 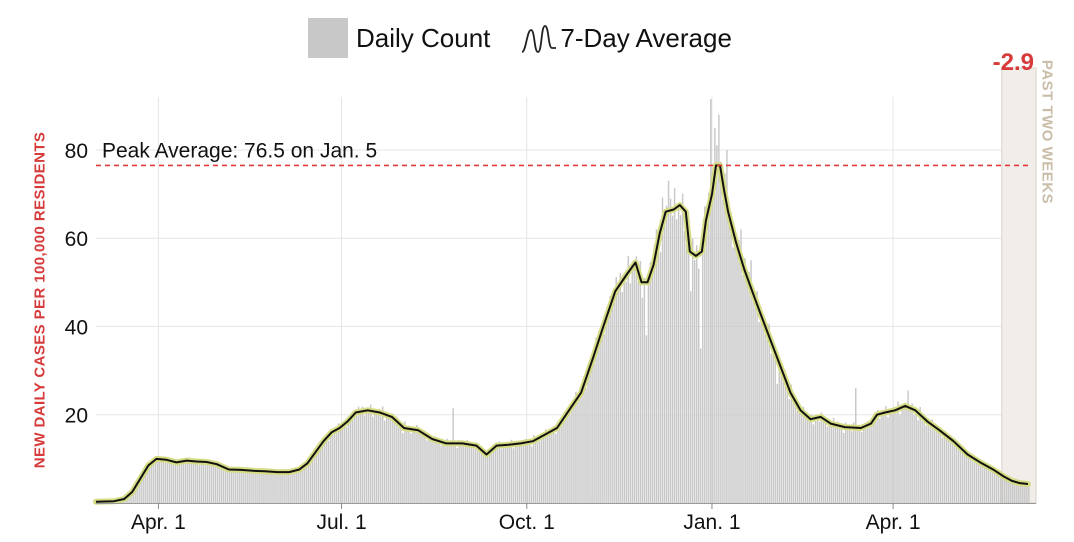 What do you see at coordinates (711, 522) in the screenshot?
I see `x-tick-label: Jan. 1` at bounding box center [711, 522].